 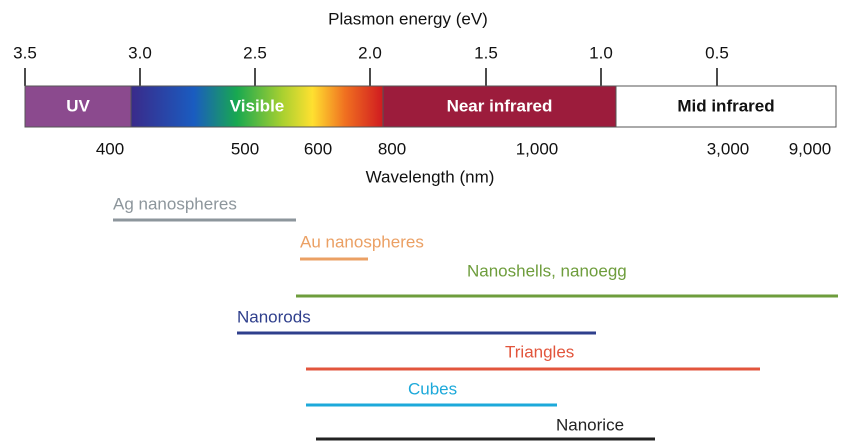 I want to click on energy-tick-label: 0.5, so click(x=717, y=52).